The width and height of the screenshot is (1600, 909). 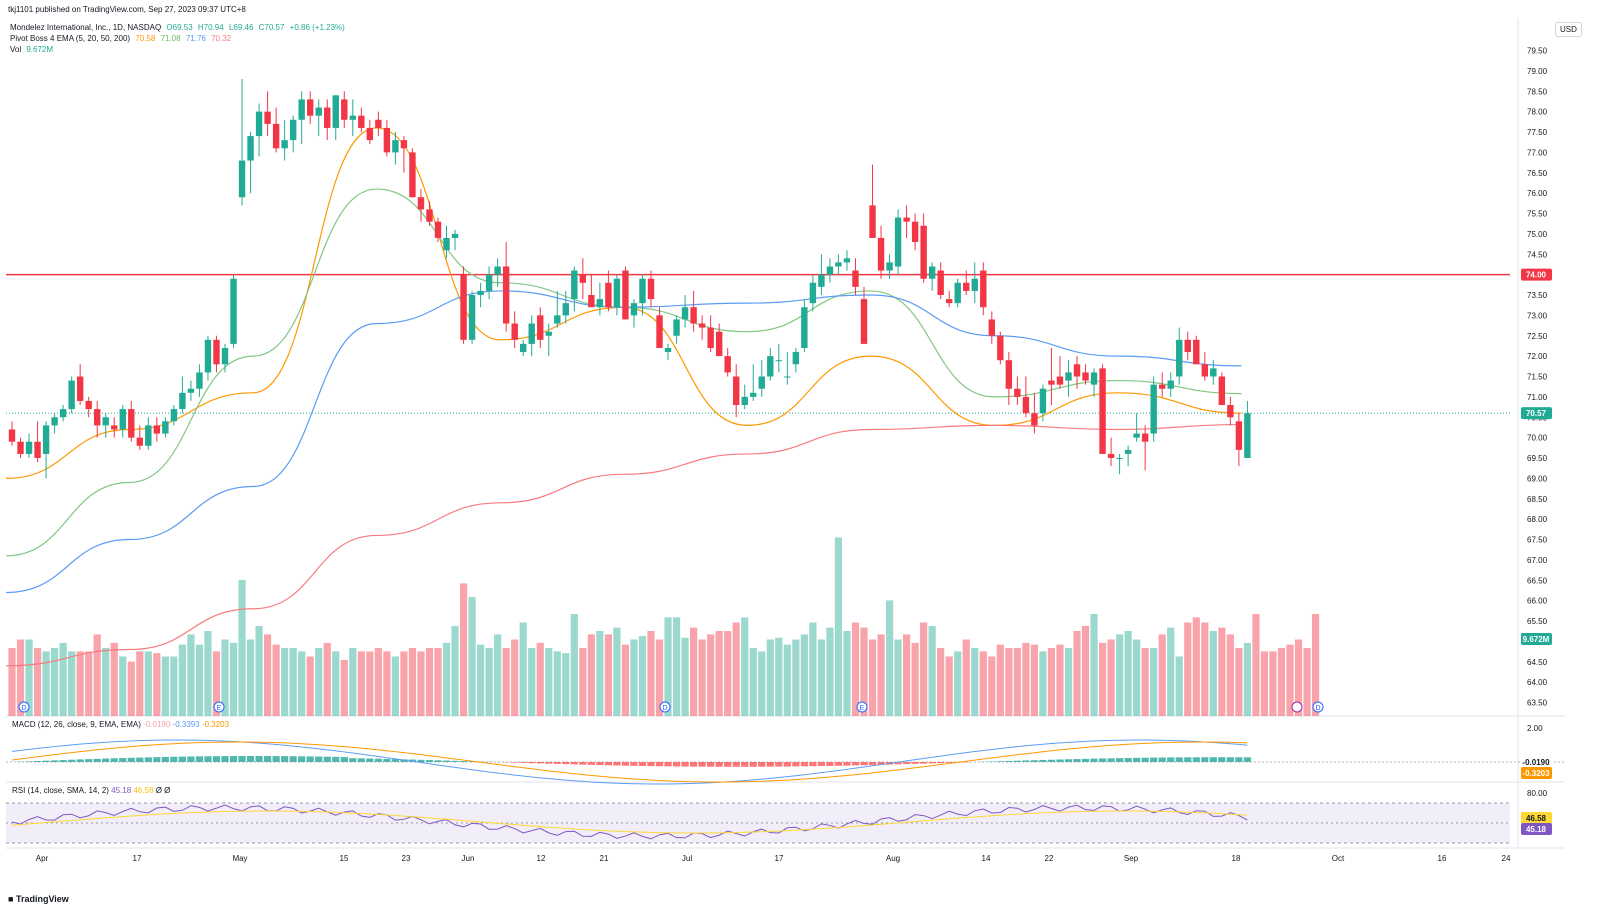 What do you see at coordinates (1537, 580) in the screenshot?
I see `y-tick-label: 66.50` at bounding box center [1537, 580].